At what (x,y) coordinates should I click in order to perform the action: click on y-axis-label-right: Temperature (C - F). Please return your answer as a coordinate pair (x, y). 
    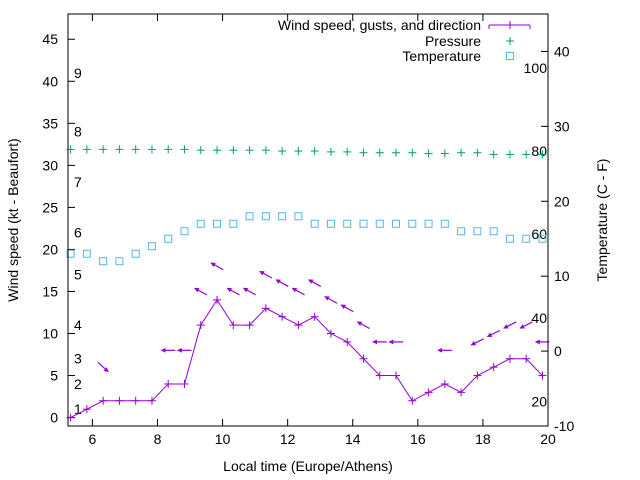
    Looking at the image, I should click on (602, 220).